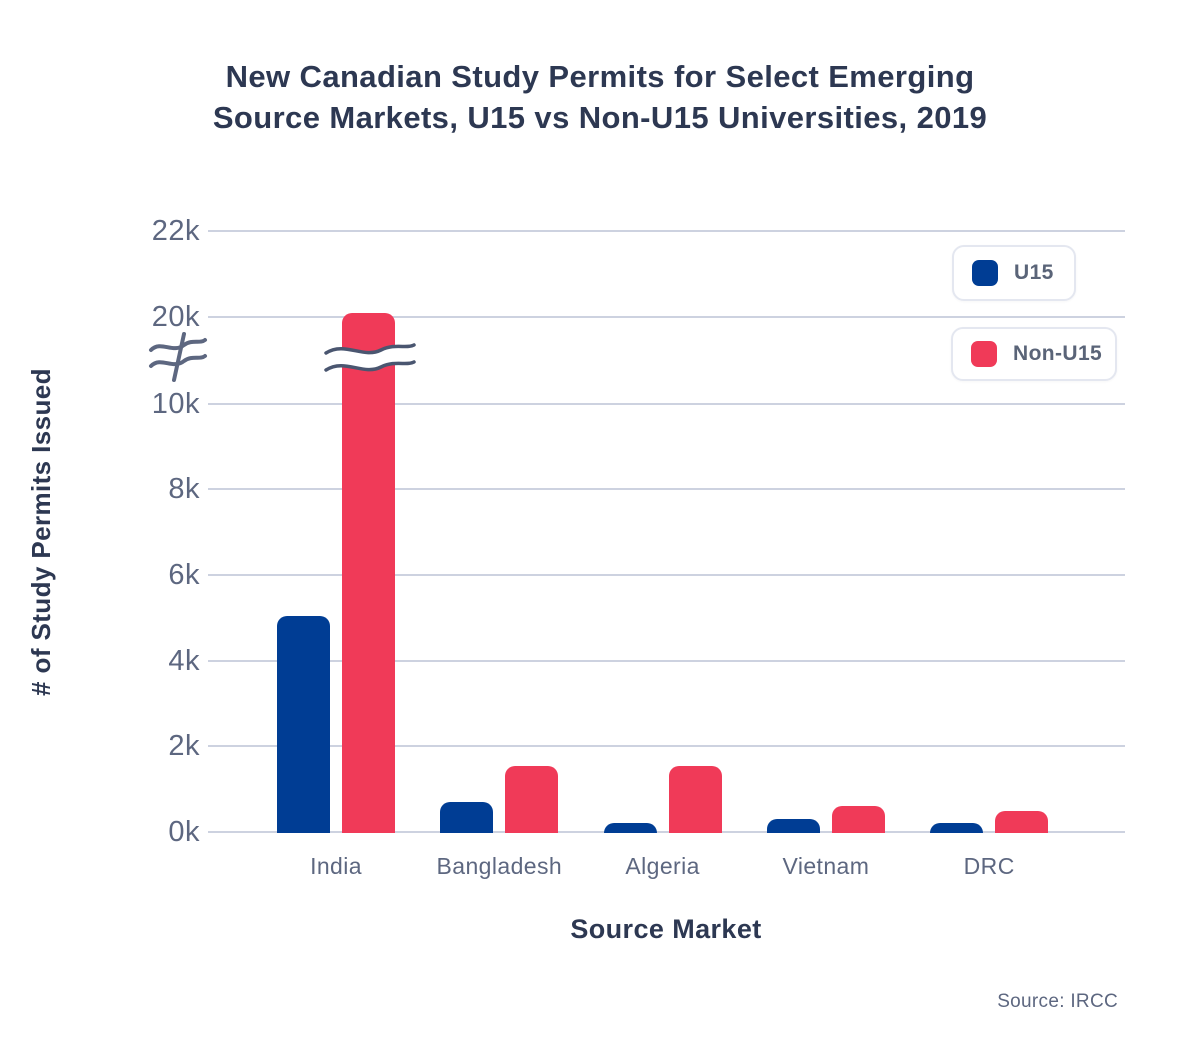  I want to click on y-axis-break-icon, so click(178, 357).